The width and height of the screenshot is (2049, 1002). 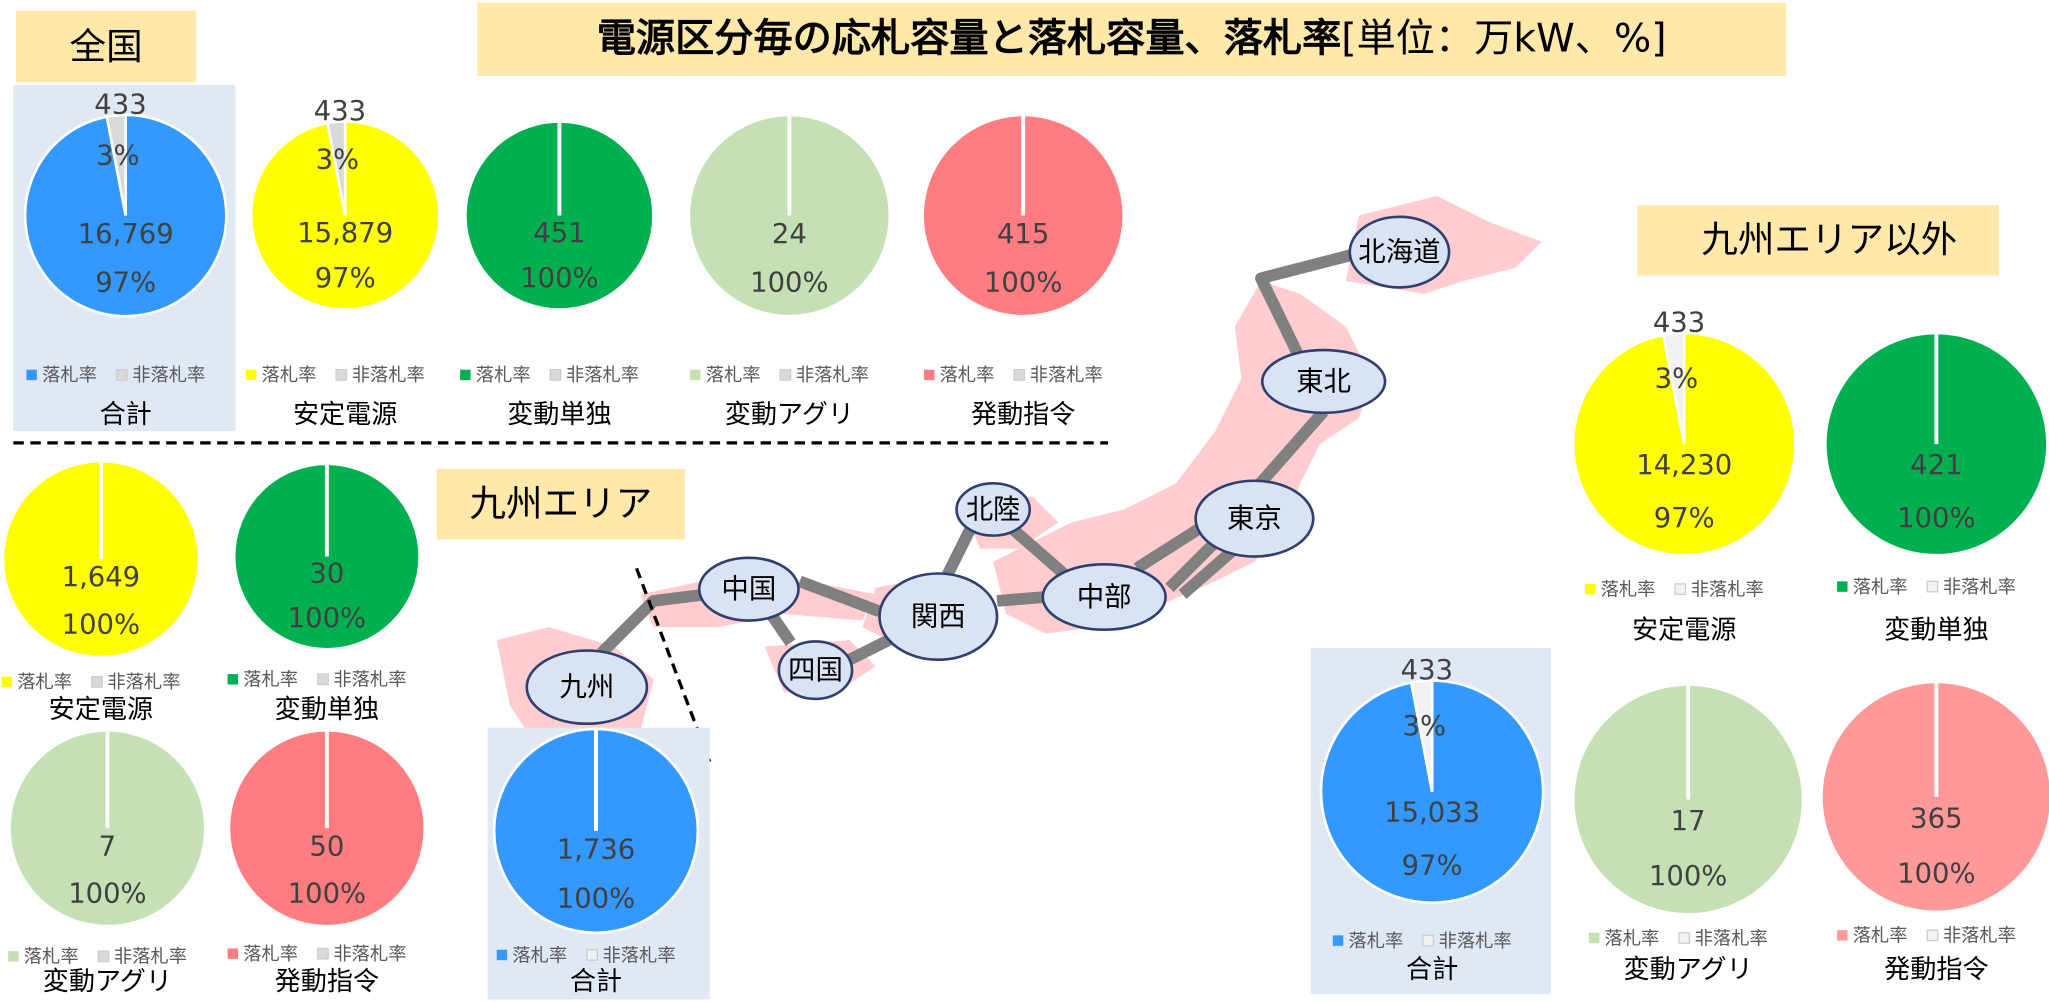 What do you see at coordinates (1503, 38) in the screenshot?
I see `title-unit: [単位：万kW、%]` at bounding box center [1503, 38].